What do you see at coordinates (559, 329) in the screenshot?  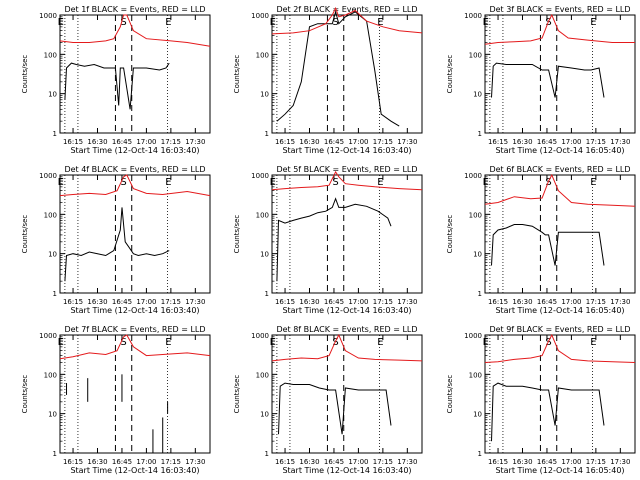 I see `panel-title: Det 9f BLACK = Events, RED = LLD` at bounding box center [559, 329].